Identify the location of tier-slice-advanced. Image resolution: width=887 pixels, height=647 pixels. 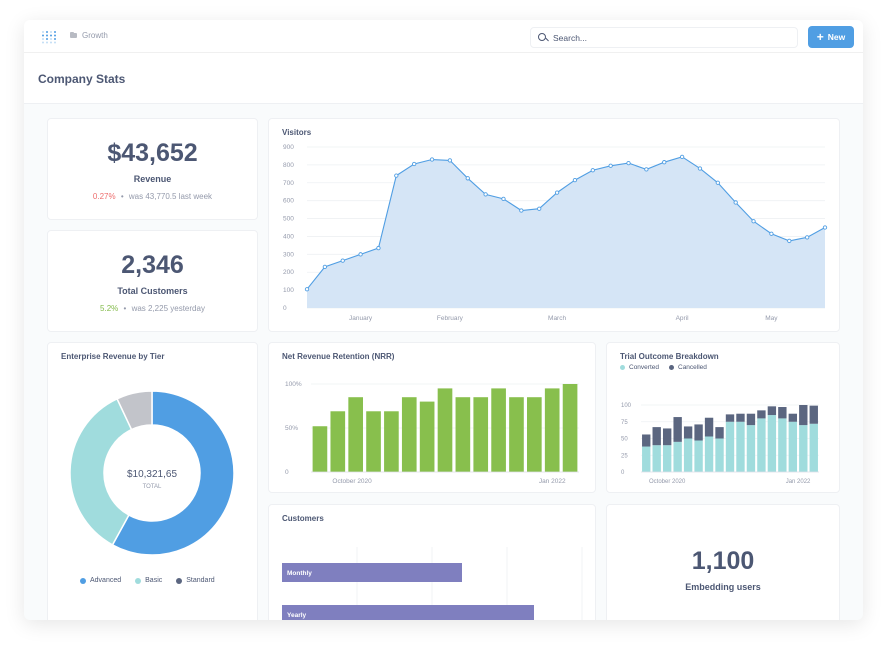
(173, 473).